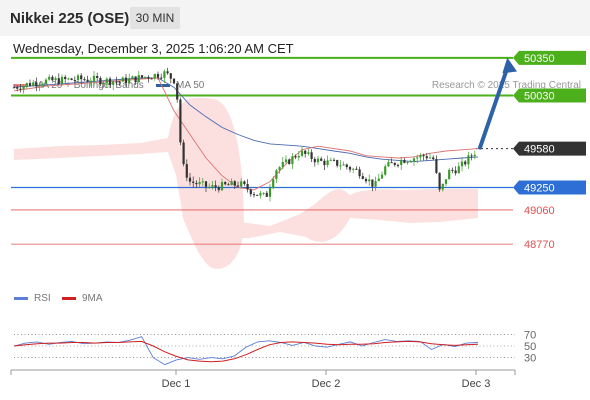 Image resolution: width=590 pixels, height=400 pixels. What do you see at coordinates (539, 245) in the screenshot?
I see `level-tag-48770: 48770` at bounding box center [539, 245].